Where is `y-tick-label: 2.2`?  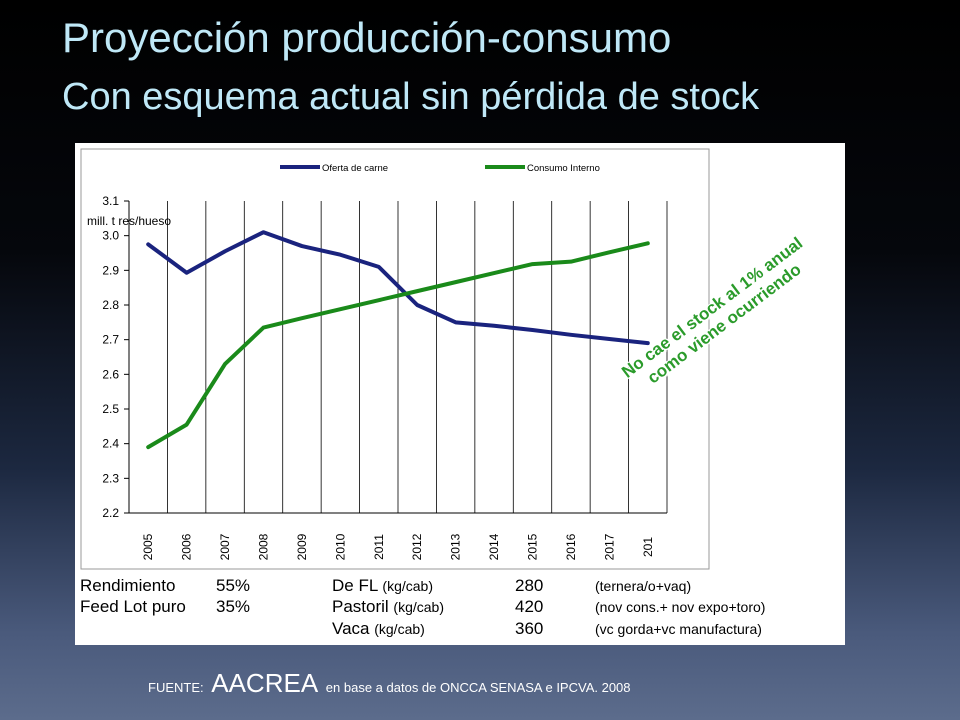 y-tick-label: 2.2 is located at coordinates (110, 513).